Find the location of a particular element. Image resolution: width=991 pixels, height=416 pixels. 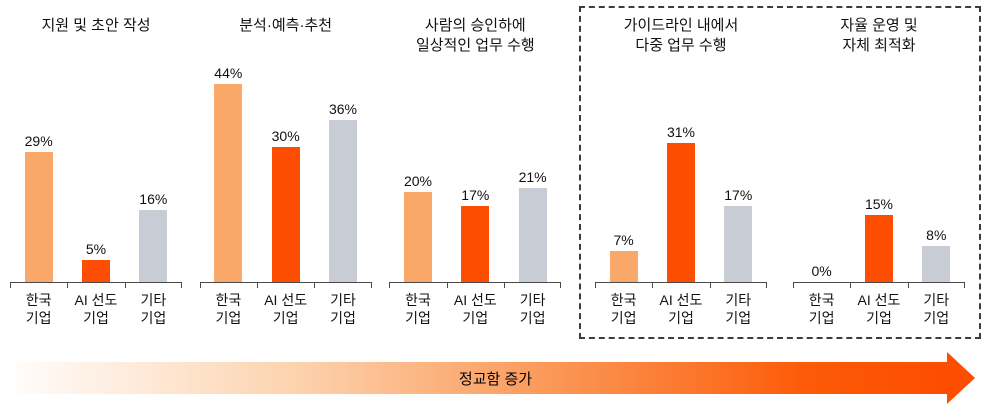

bar-value-label: 21% is located at coordinates (532, 176).